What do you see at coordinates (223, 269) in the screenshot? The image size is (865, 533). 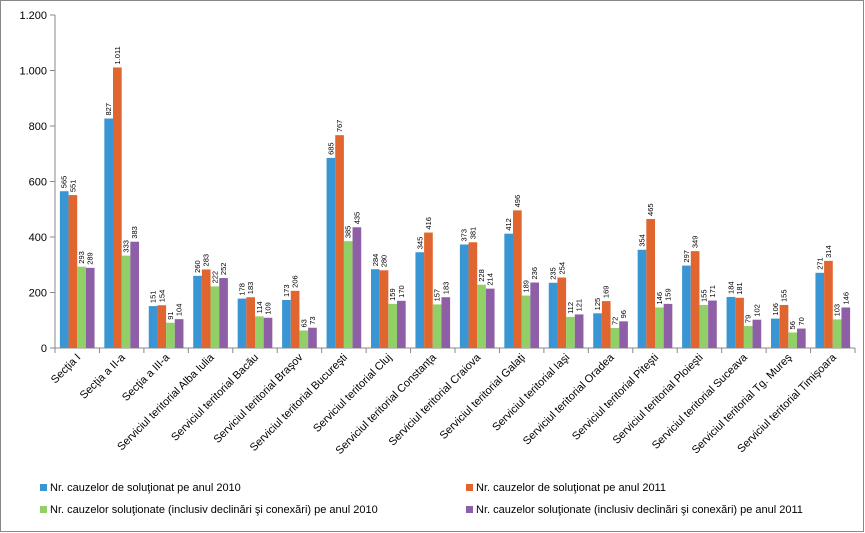 I see `data-label: 252` at bounding box center [223, 269].